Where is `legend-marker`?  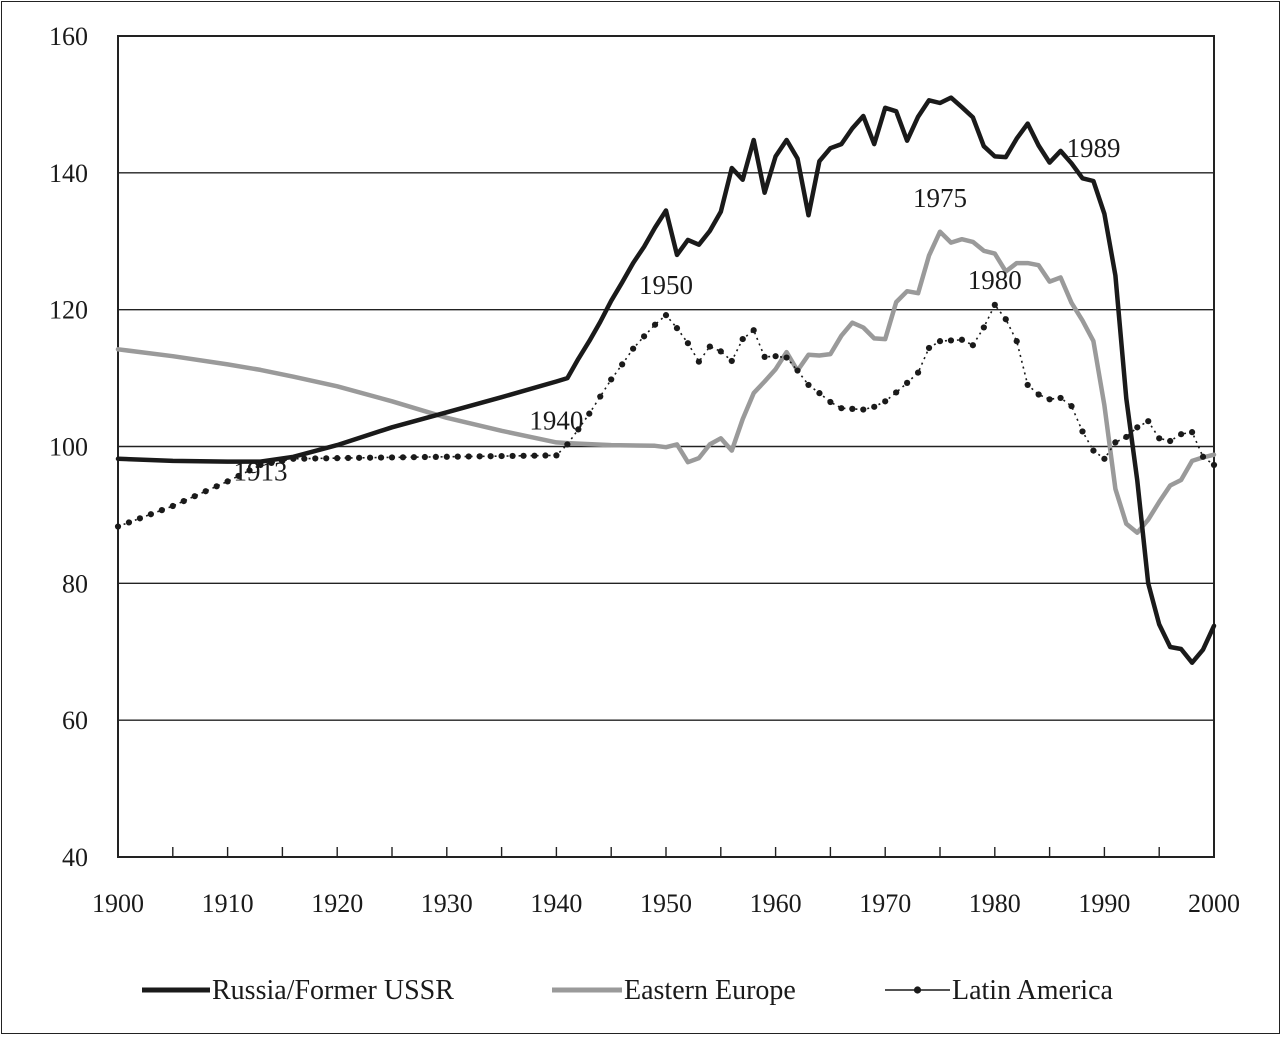 legend-marker is located at coordinates (917, 990).